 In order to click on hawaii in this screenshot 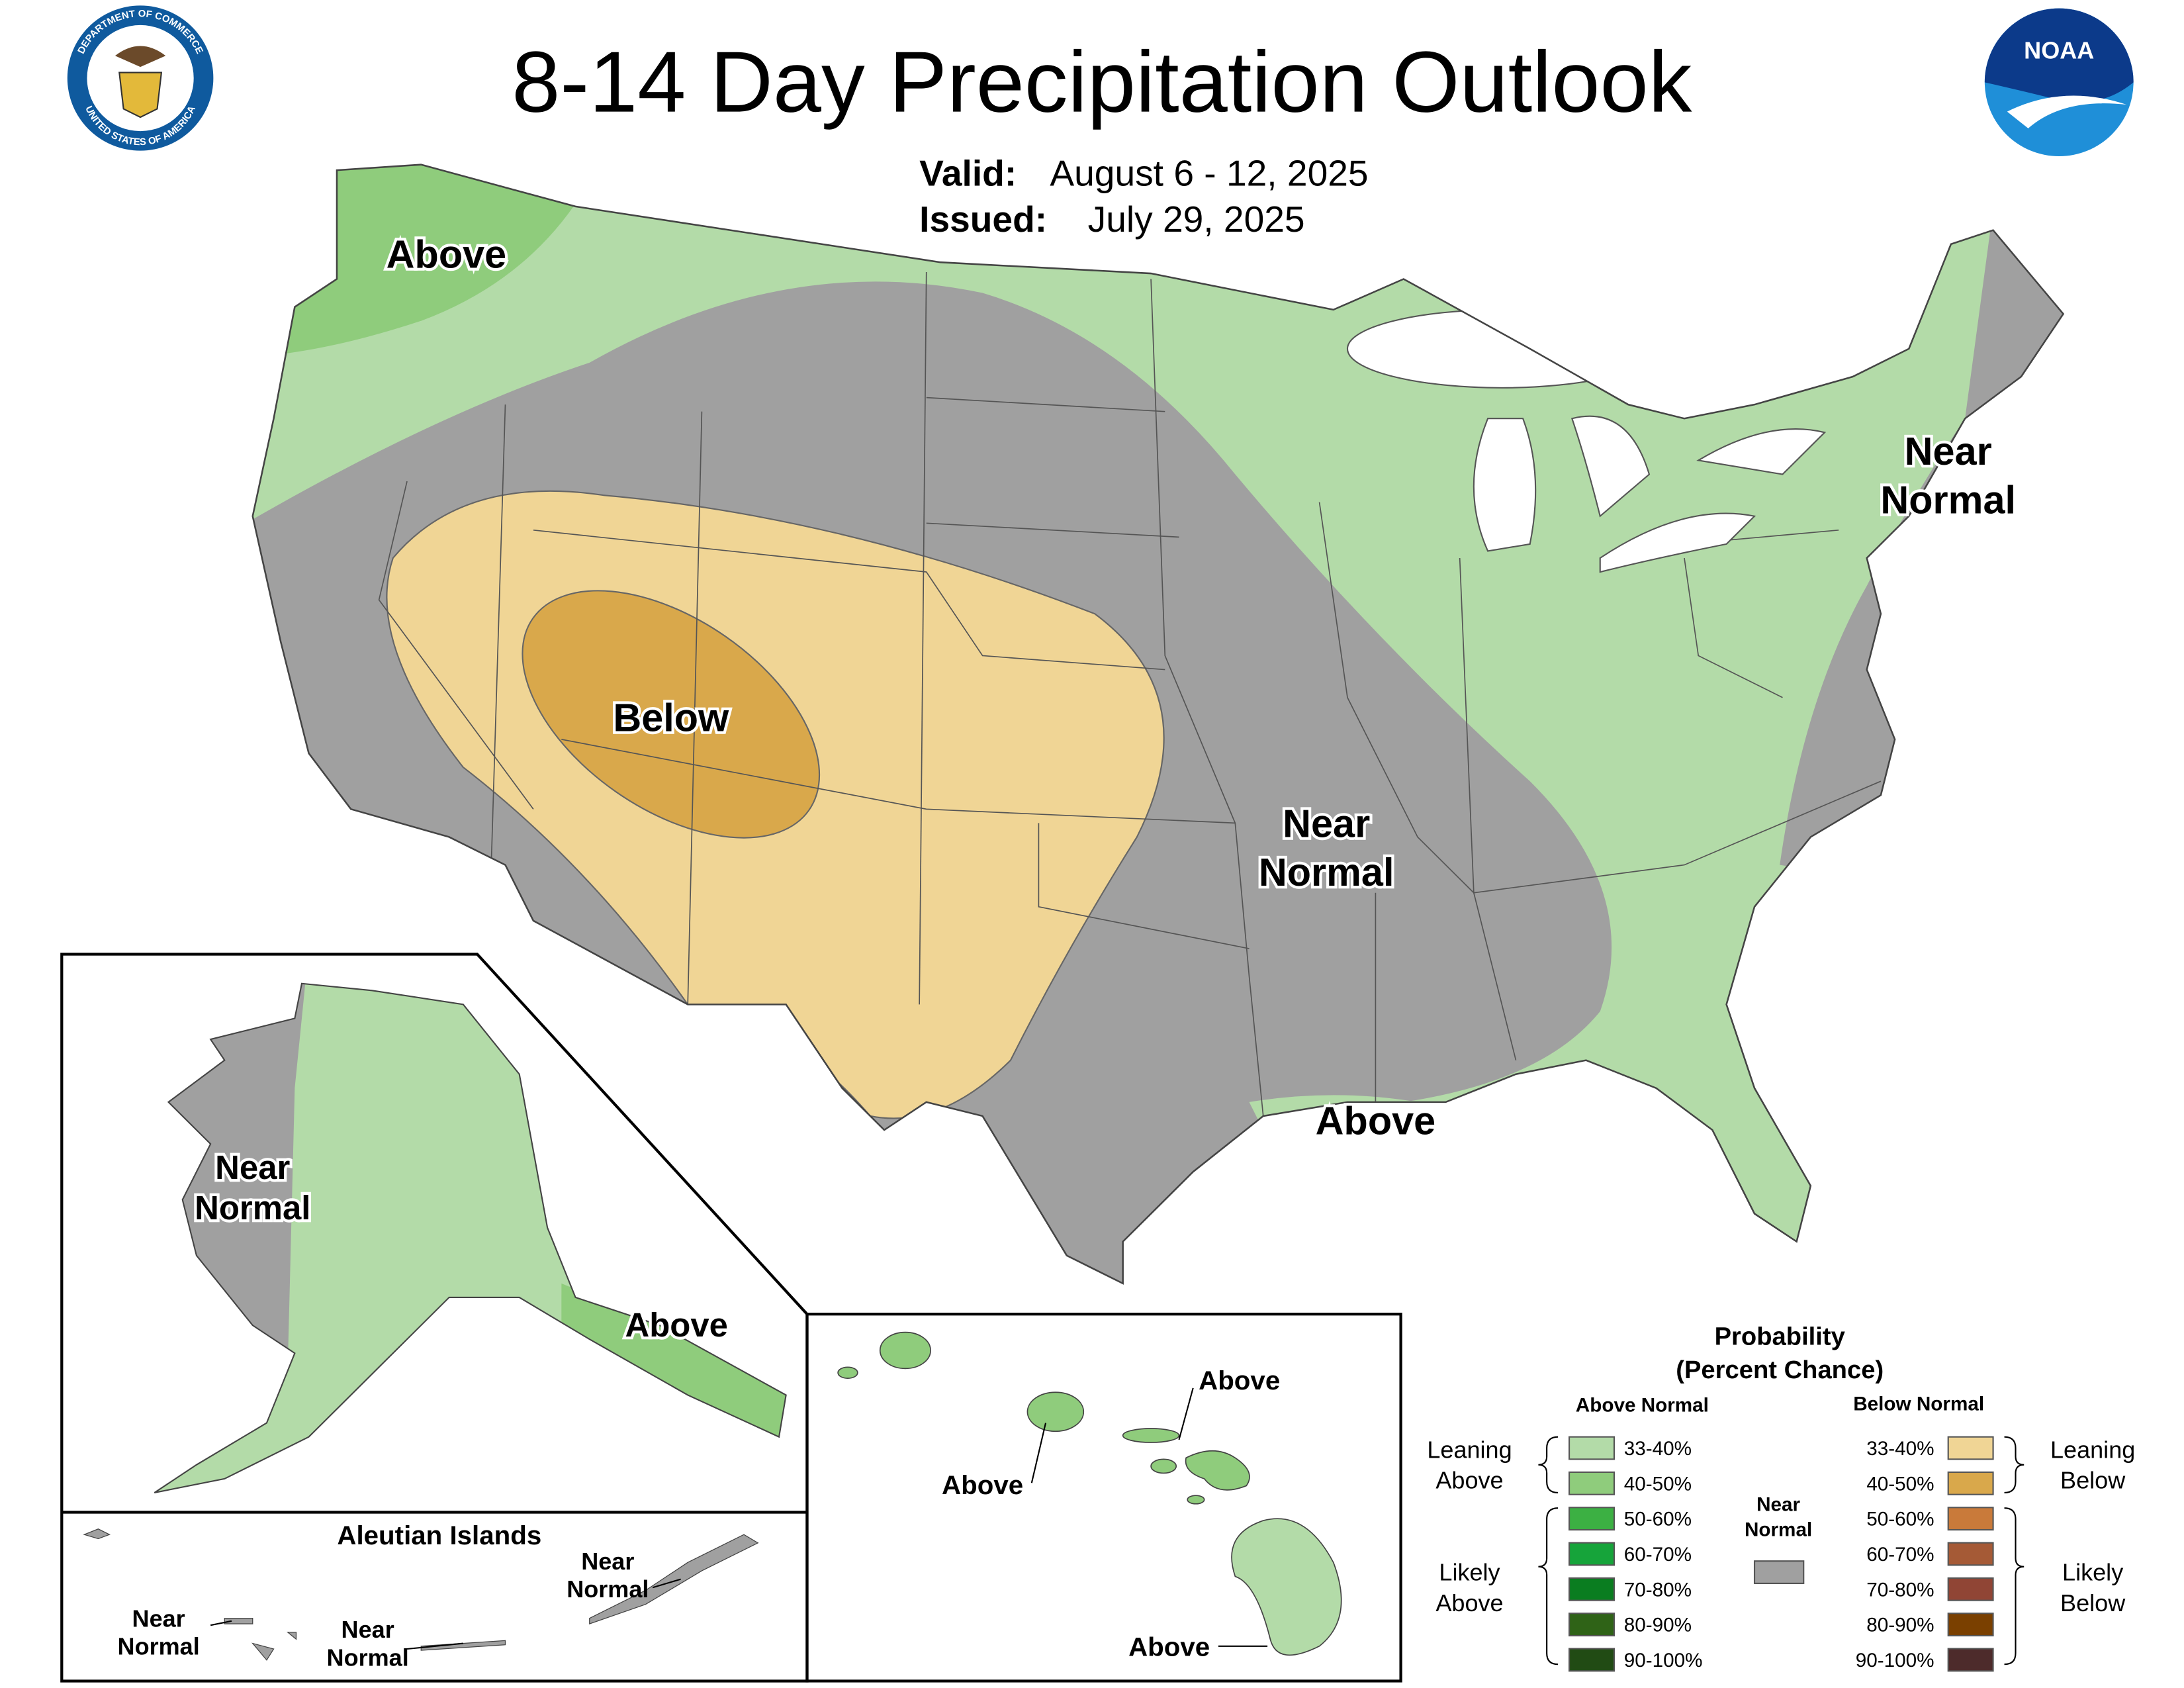, I will do `click(1089, 1493)`.